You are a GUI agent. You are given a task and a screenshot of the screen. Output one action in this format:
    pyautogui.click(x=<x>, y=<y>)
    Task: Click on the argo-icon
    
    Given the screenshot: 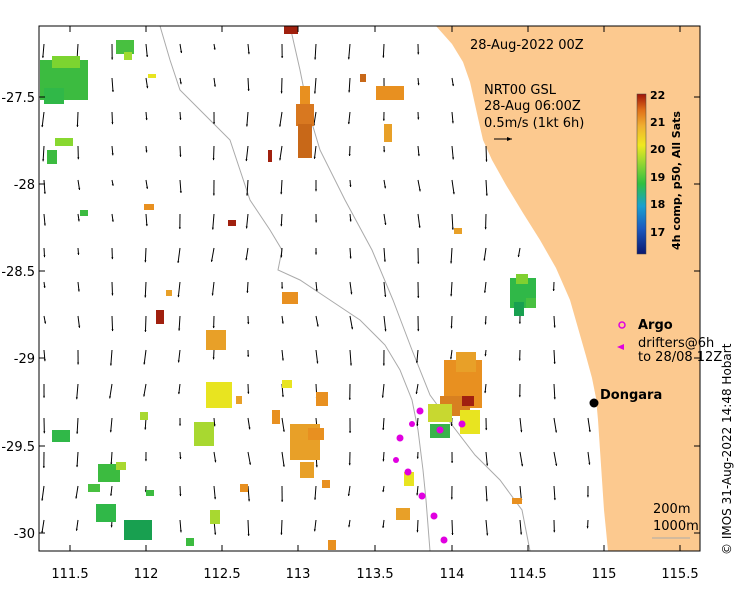 What is the action you would take?
    pyautogui.click(x=622, y=325)
    